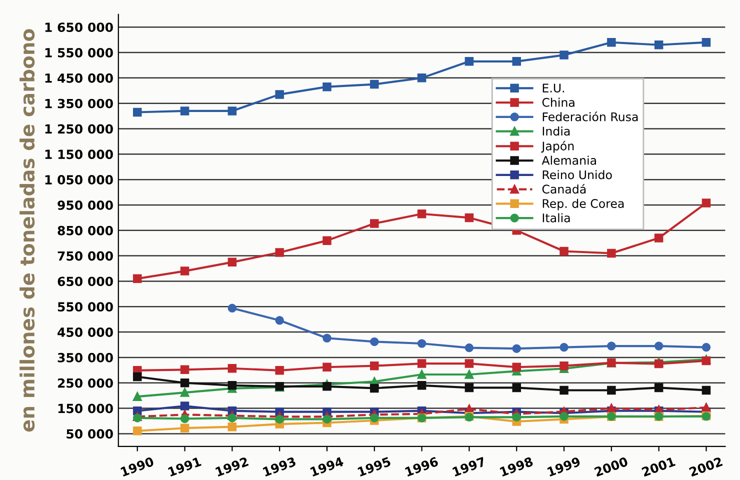 The width and height of the screenshot is (740, 480). I want to click on x-tick-label: 1999, so click(564, 466).